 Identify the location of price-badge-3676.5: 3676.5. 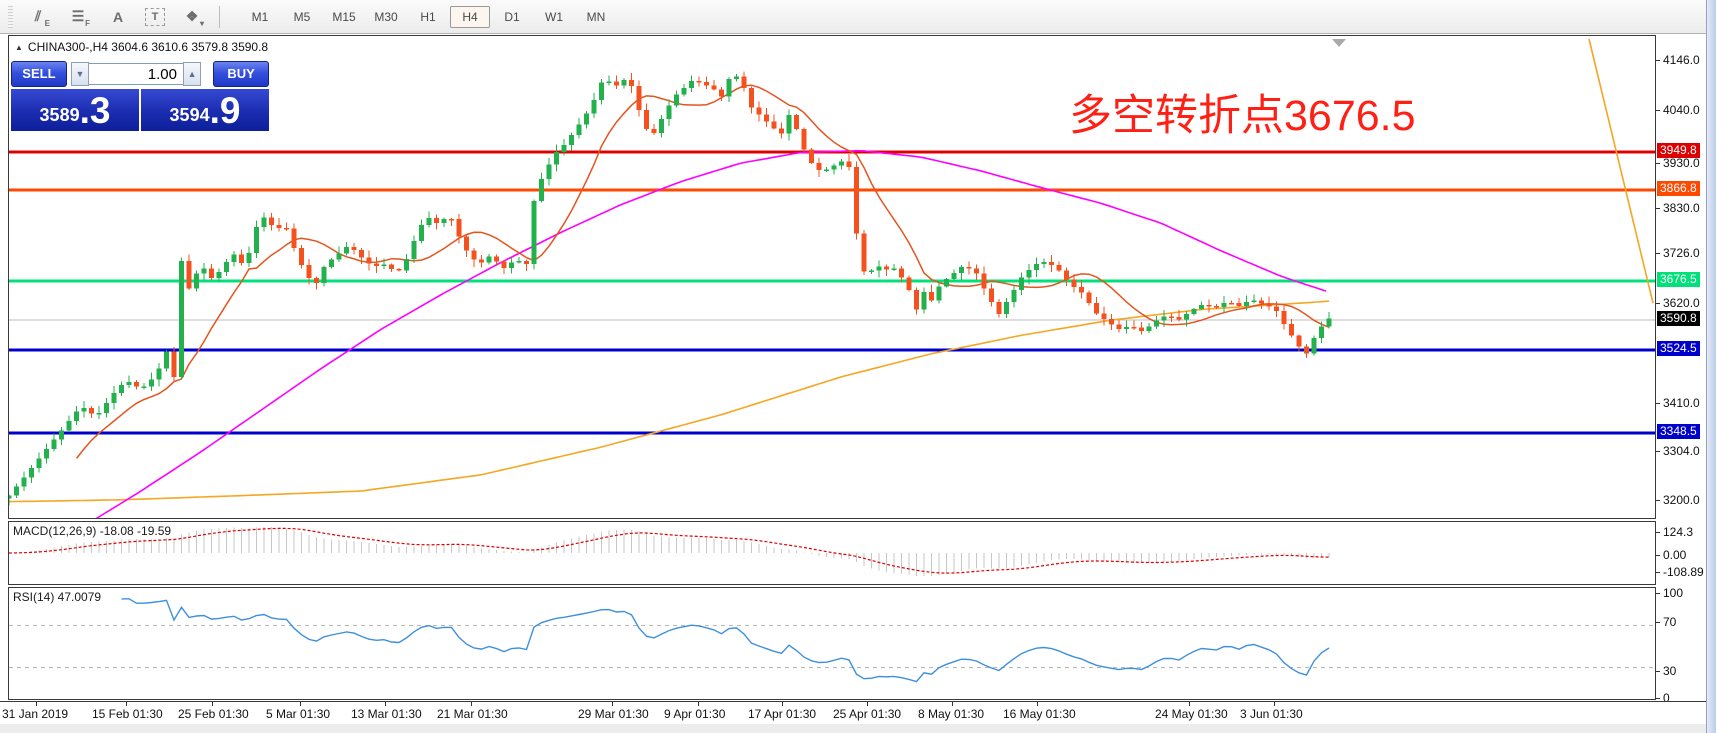
(1678, 279).